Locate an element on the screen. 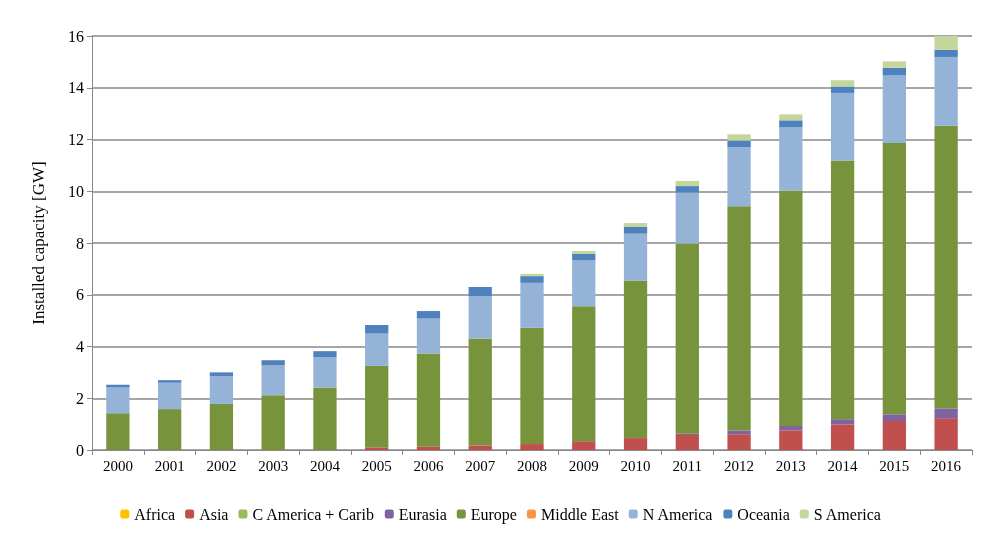 This screenshot has height=539, width=1002. legend-label: Eurasia is located at coordinates (422, 514).